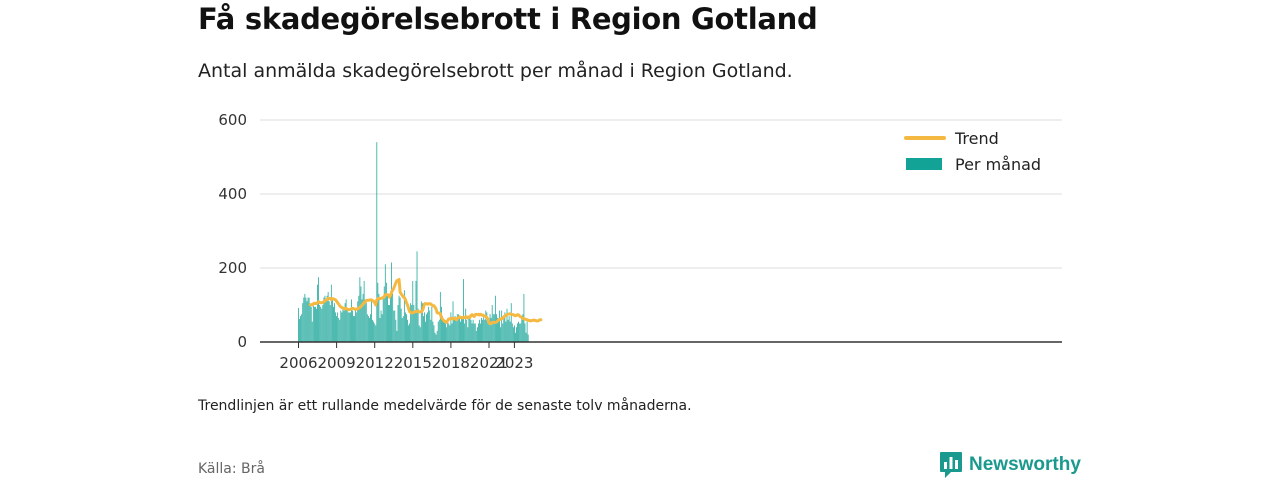 This screenshot has height=480, width=1280. What do you see at coordinates (976, 138) in the screenshot?
I see `legend-trend-label: Trend` at bounding box center [976, 138].